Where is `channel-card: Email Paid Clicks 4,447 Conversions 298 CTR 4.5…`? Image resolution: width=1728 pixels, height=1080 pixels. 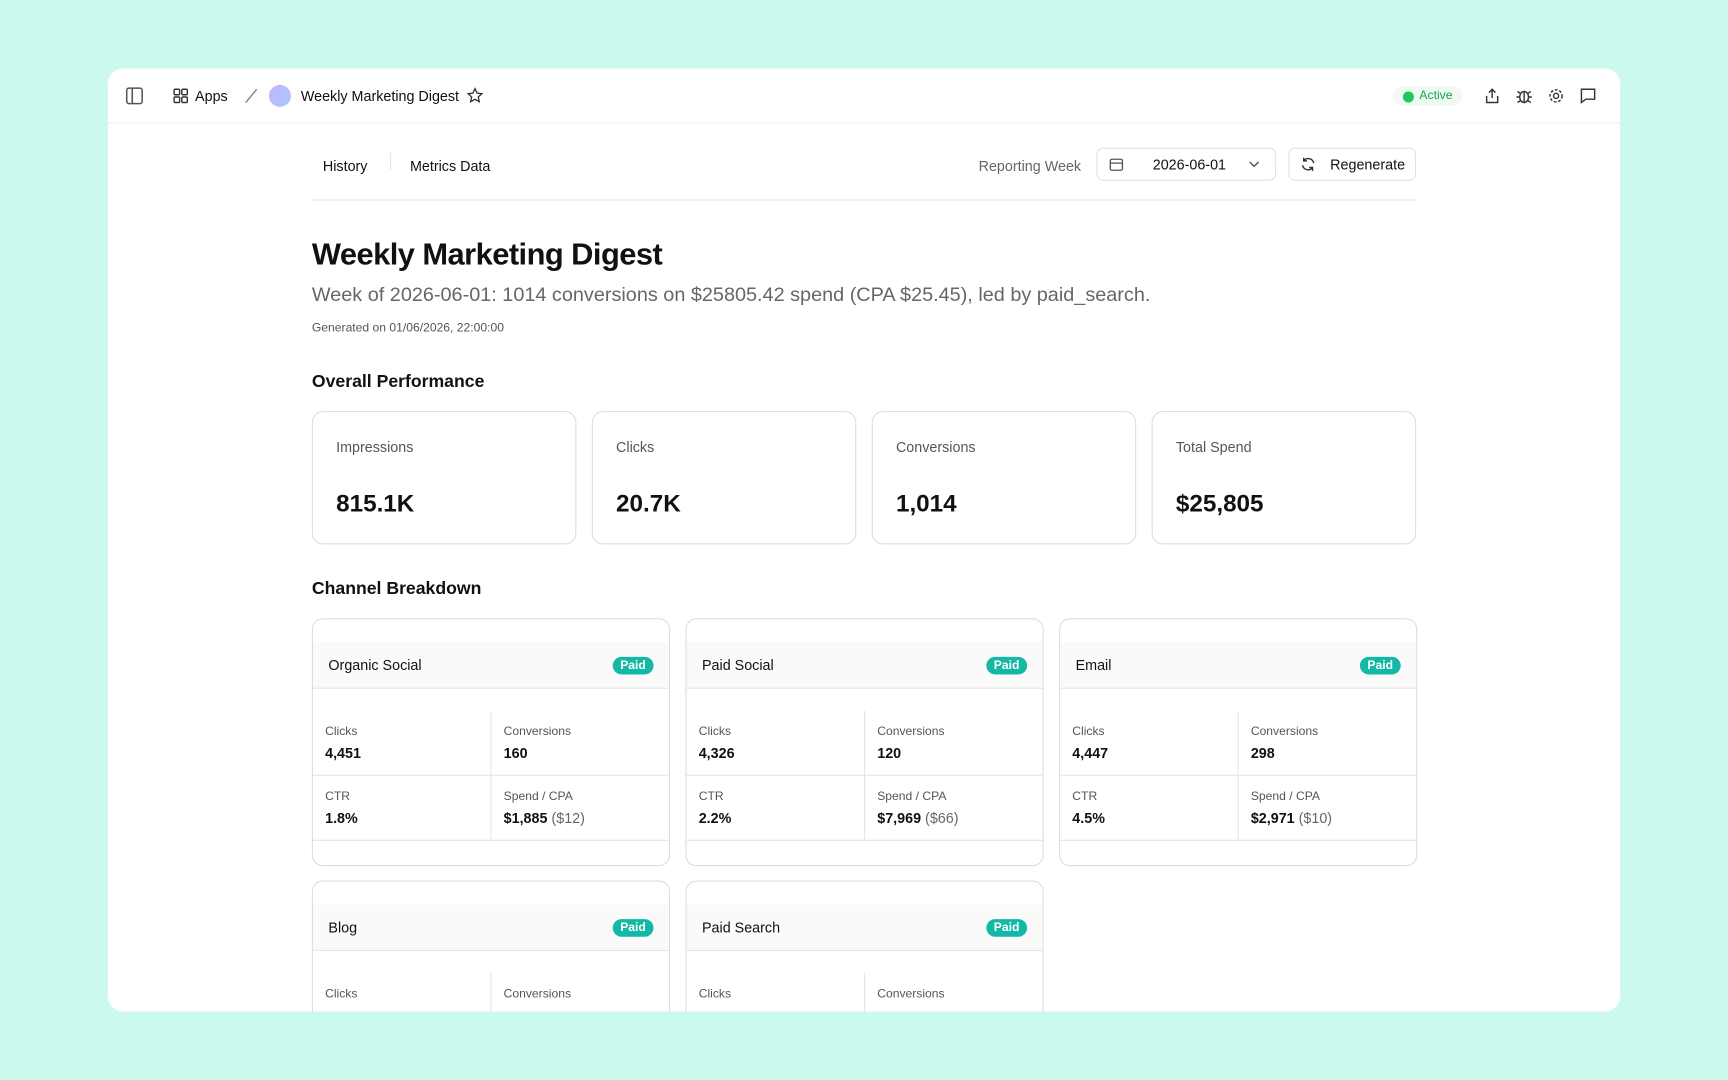
channel-card: Email Paid Clicks 4,447 Conversions 298 CTR 4.5… is located at coordinates (1238, 742).